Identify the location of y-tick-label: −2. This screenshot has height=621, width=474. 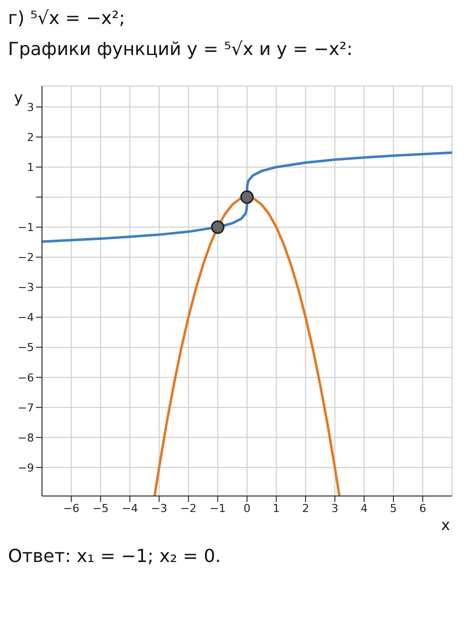
(26, 257).